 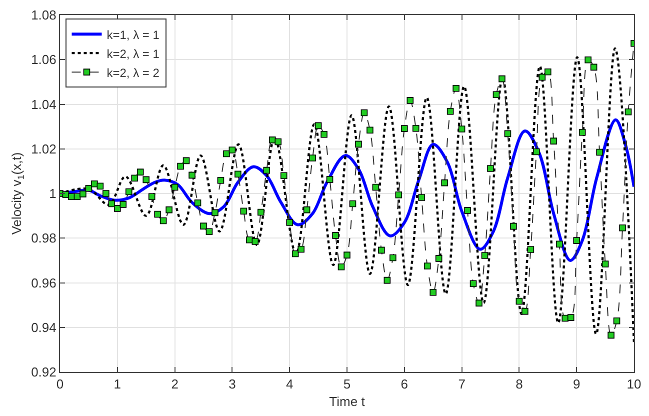 What do you see at coordinates (43, 327) in the screenshot?
I see `y-tick-label: 0.94` at bounding box center [43, 327].